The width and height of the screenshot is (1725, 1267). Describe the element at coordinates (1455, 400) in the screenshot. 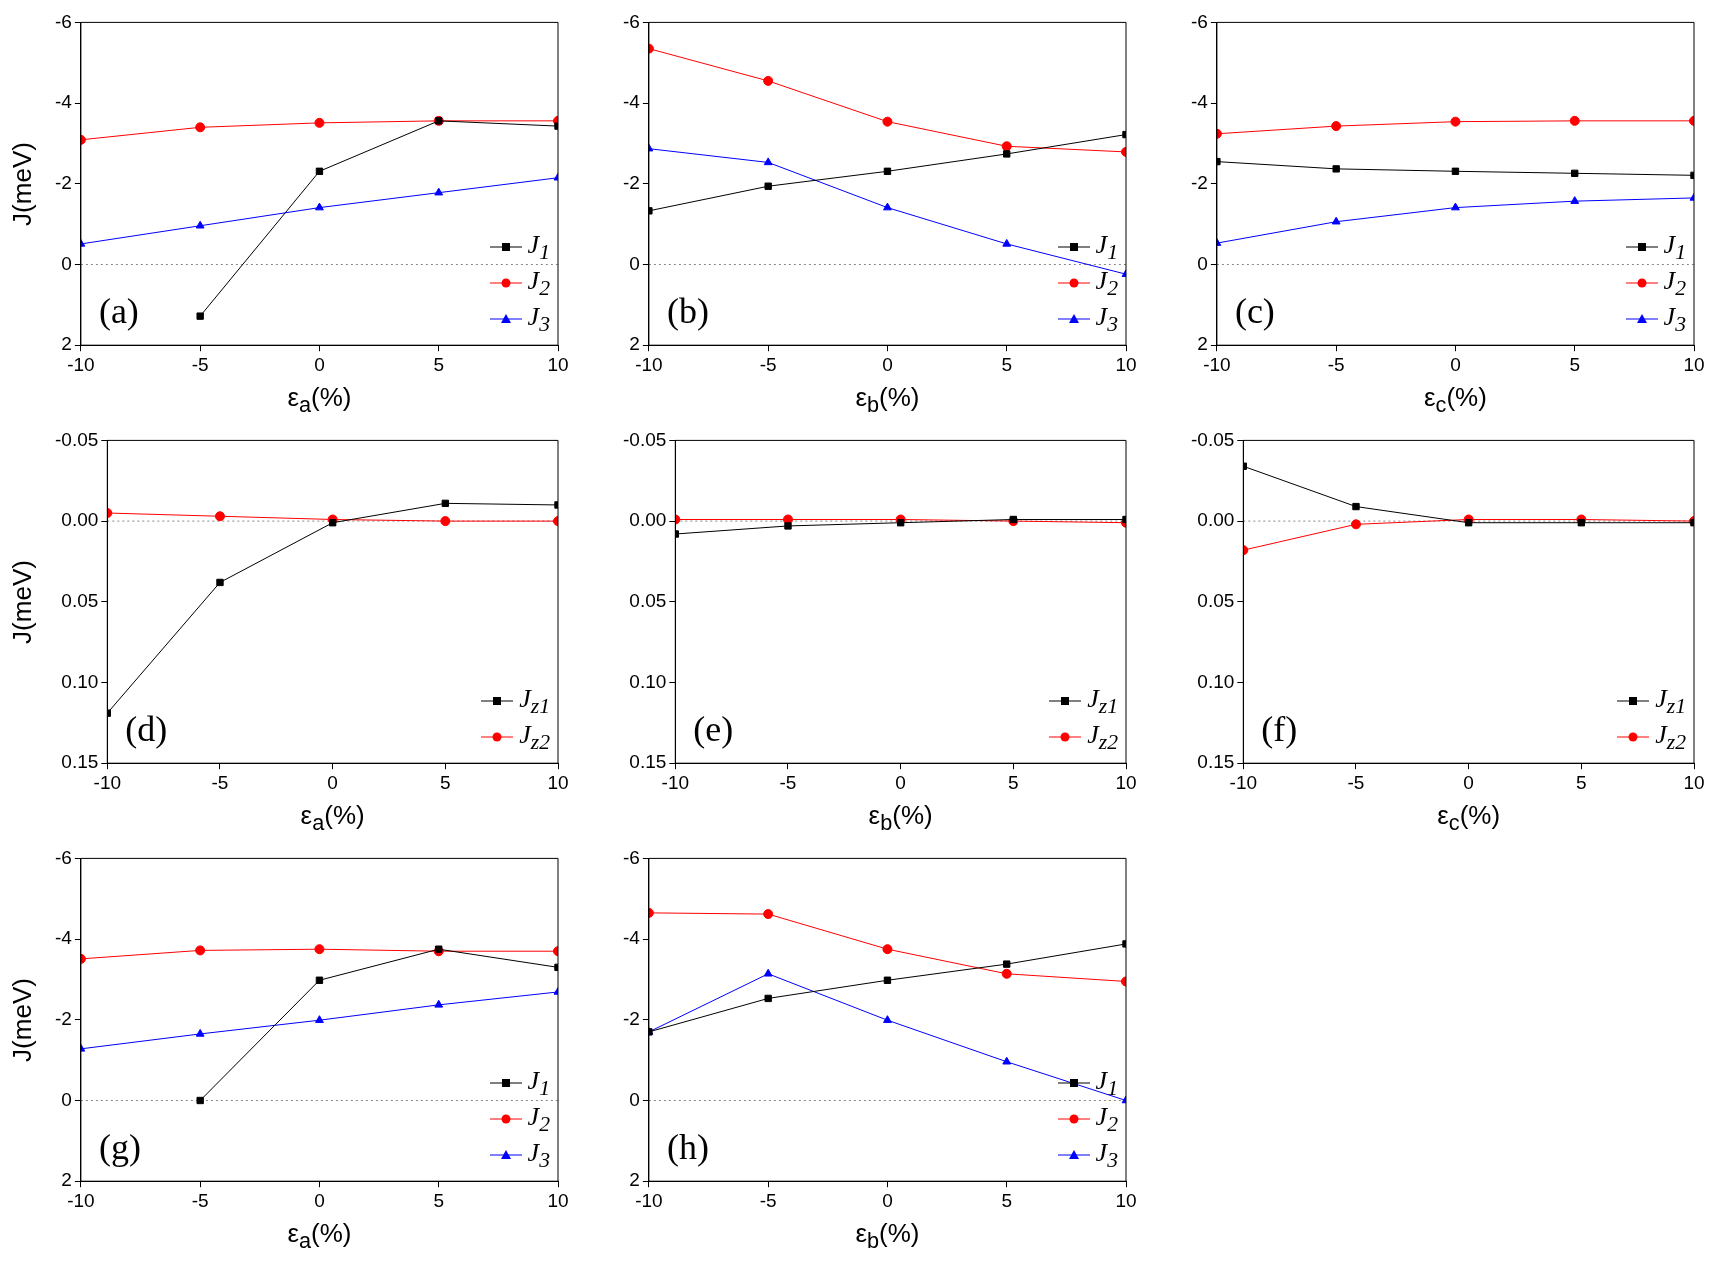

I see `x-axis-title: ε$_{c}$(%)` at that location.